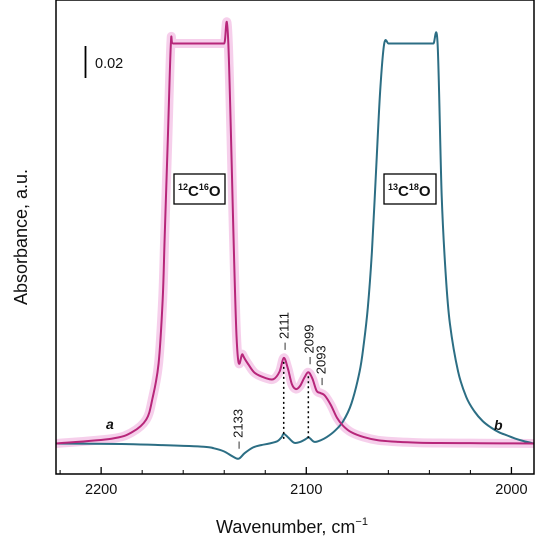 This screenshot has height=552, width=550. I want to click on label-13c18o: 13C18O, so click(410, 189).